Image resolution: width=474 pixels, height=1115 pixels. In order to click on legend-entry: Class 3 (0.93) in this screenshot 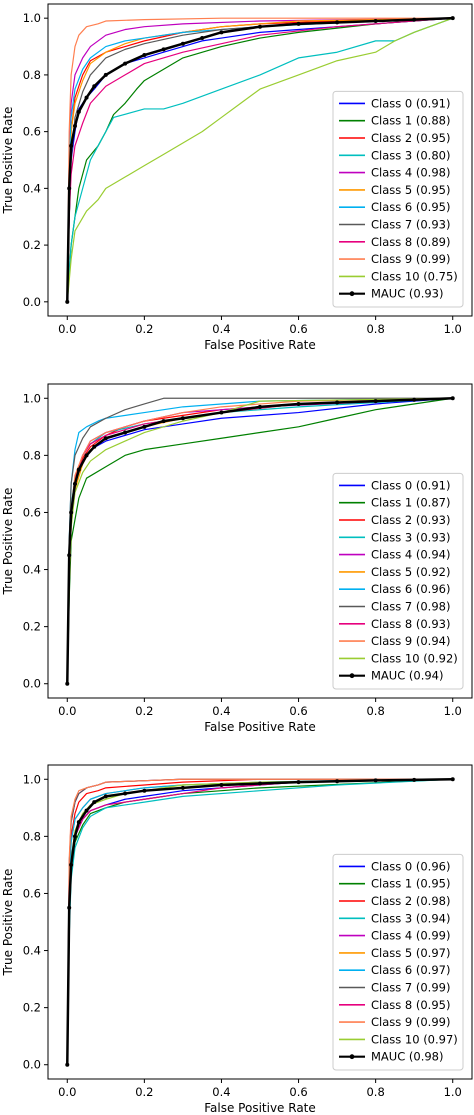, I will do `click(410, 537)`.